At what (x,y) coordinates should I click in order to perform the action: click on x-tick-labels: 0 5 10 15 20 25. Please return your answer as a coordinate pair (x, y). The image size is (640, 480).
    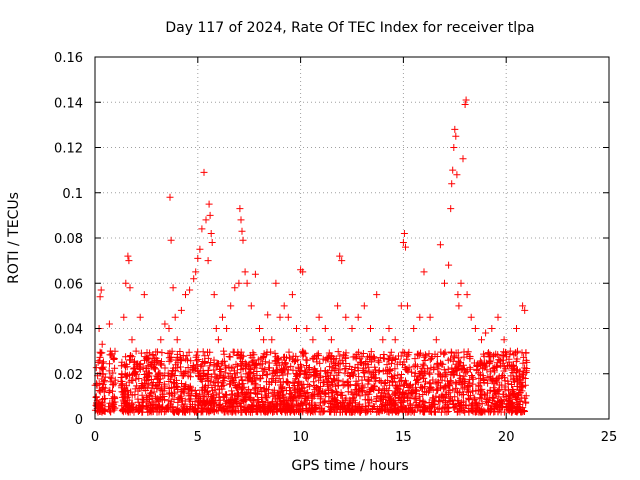
    Looking at the image, I should click on (354, 437).